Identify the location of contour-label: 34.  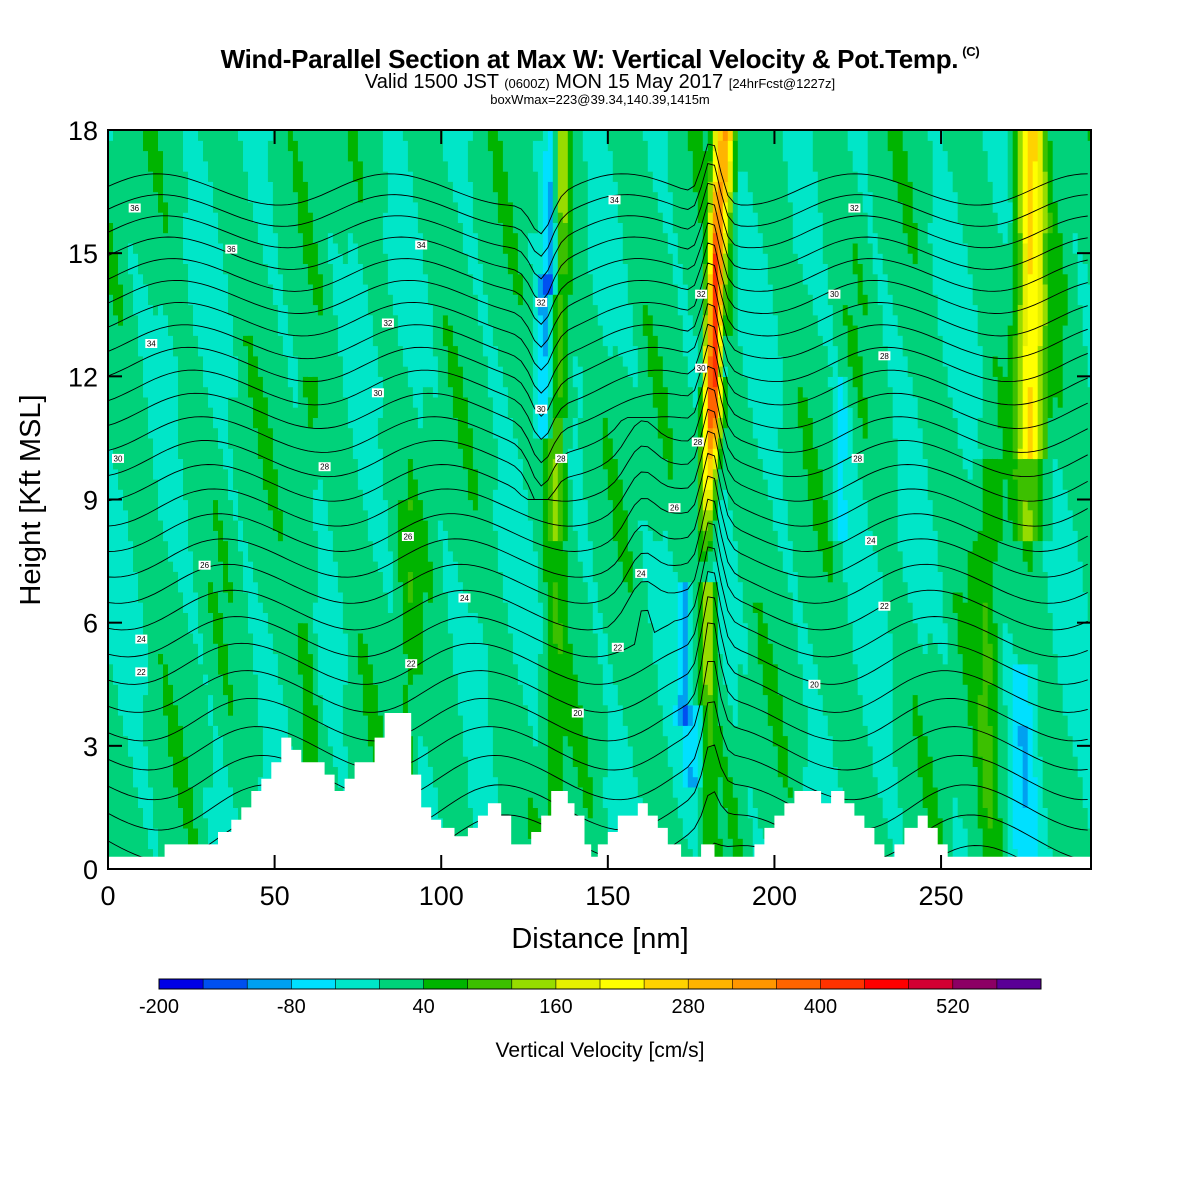
(421, 245).